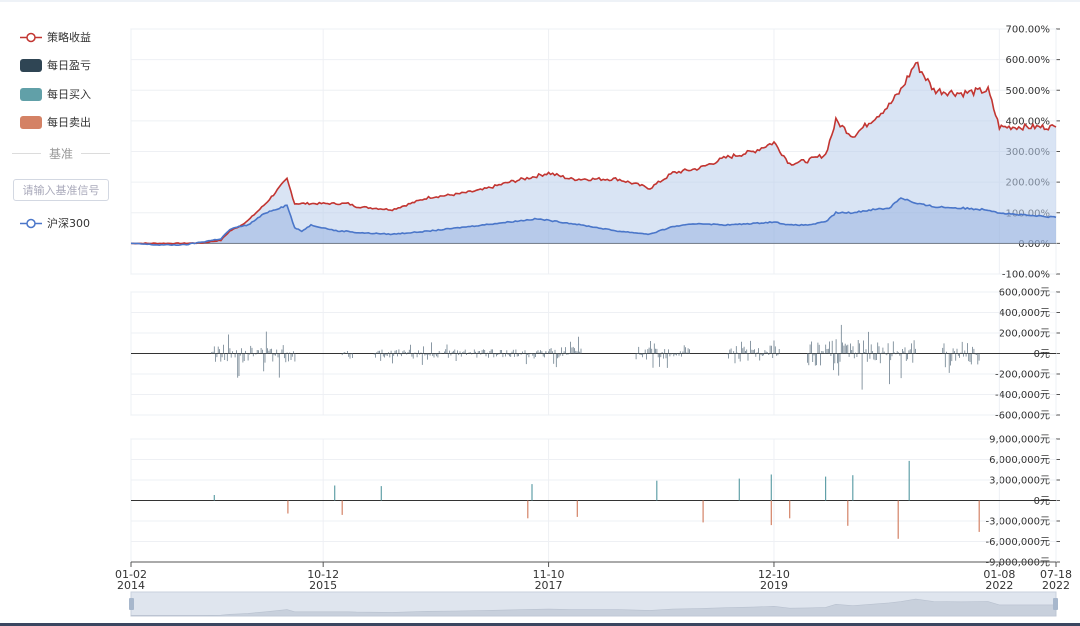  I want to click on y-tick-label: 0.00%, so click(1034, 244).